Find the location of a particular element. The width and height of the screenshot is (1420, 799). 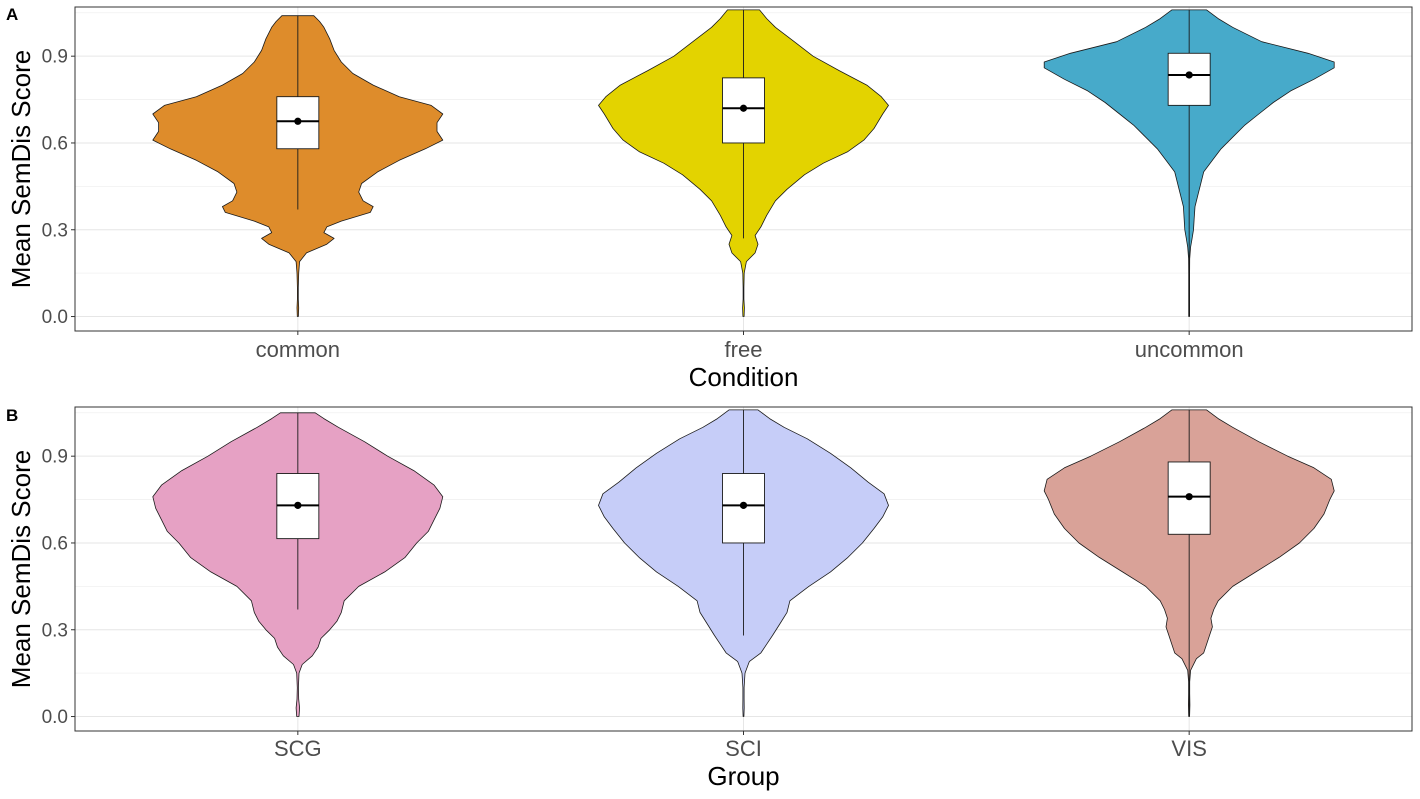

x-axis-title: Condition is located at coordinates (744, 377).